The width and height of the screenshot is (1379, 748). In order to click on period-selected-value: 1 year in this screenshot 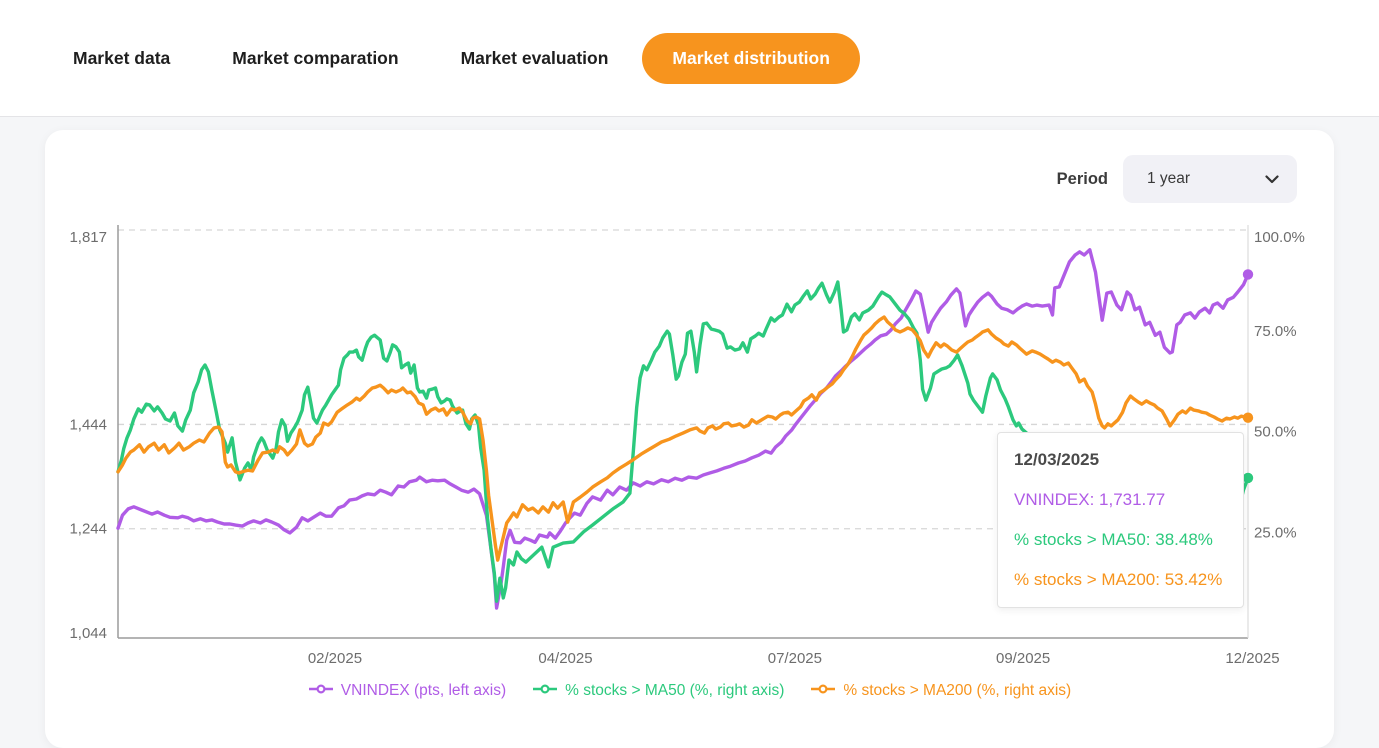, I will do `click(1169, 178)`.